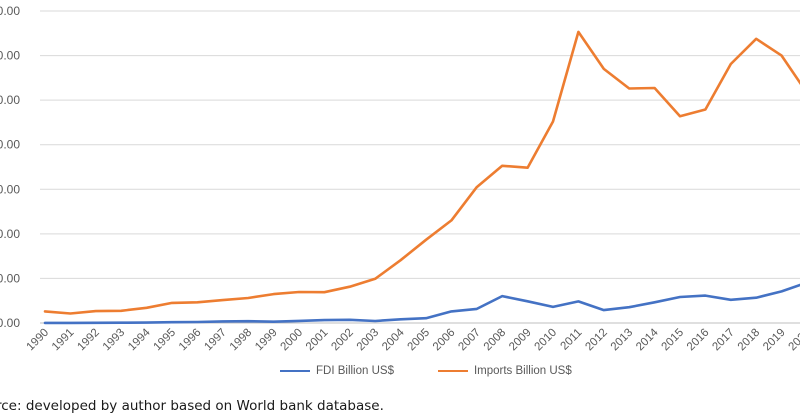 This screenshot has height=419, width=800. I want to click on x-tick-label: 2013, so click(622, 340).